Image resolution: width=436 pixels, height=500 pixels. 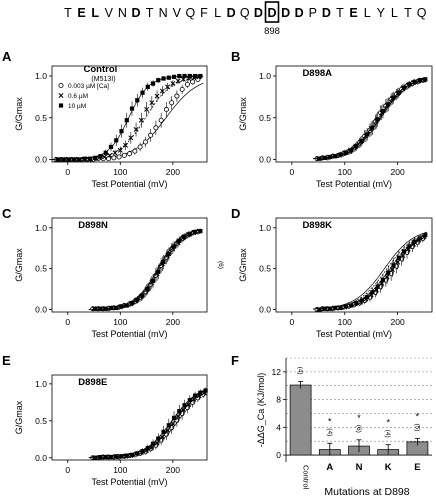 I want to click on panel-title: D898N, so click(x=93, y=225).